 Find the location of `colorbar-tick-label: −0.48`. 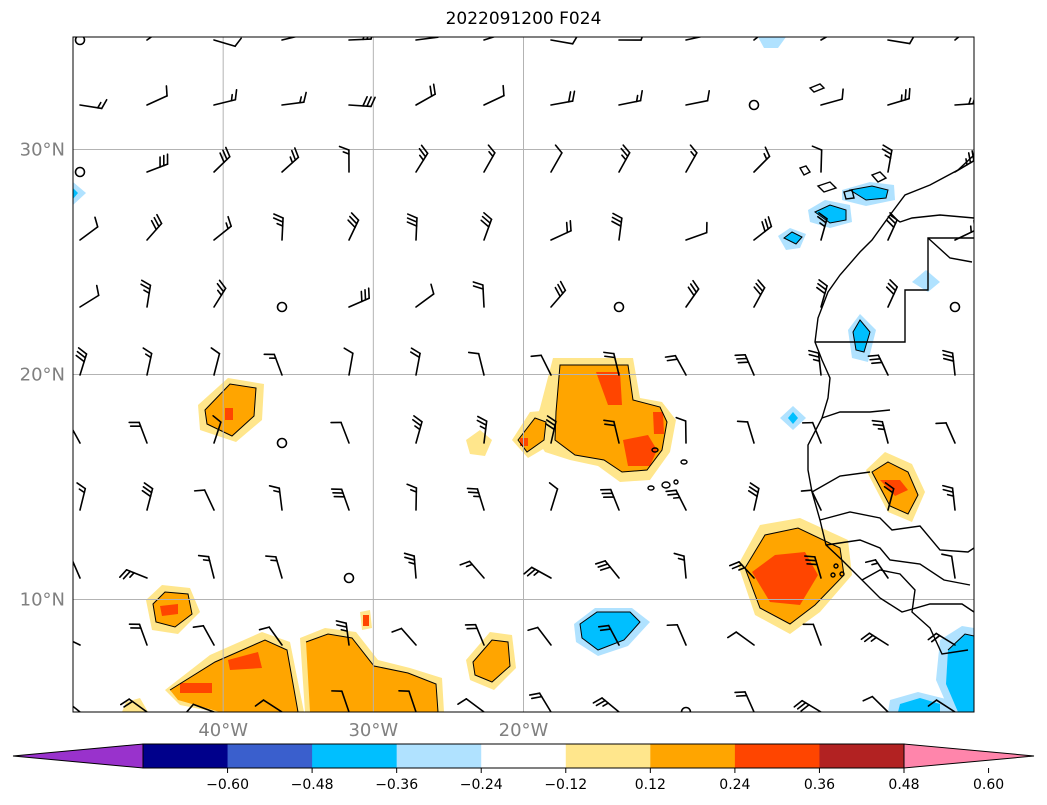

colorbar-tick-label: −0.48 is located at coordinates (312, 785).